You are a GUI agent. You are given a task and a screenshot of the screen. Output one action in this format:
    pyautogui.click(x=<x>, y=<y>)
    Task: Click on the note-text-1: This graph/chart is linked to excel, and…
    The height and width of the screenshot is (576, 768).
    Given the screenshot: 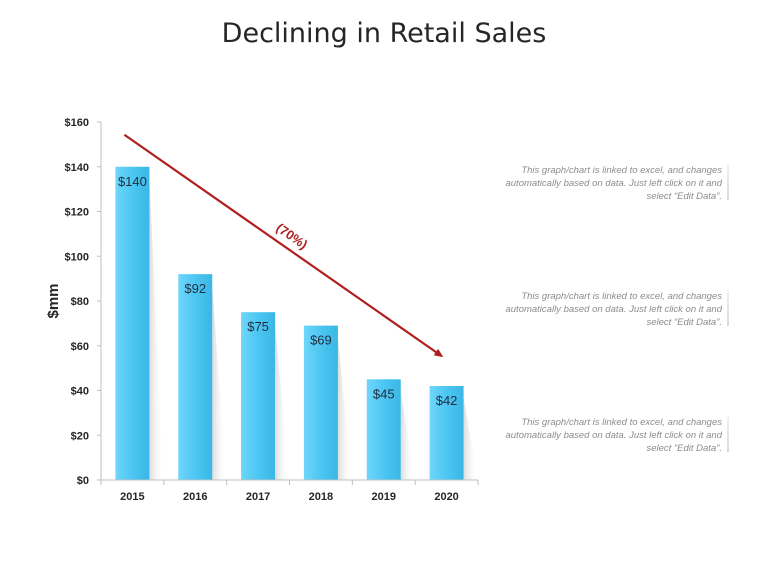 What is the action you would take?
    pyautogui.click(x=613, y=183)
    